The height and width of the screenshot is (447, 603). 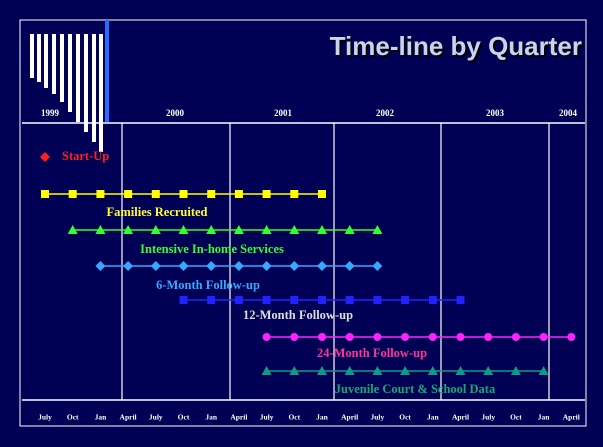 I want to click on title-shadow: Time-line by Quarter, so click(x=458, y=48).